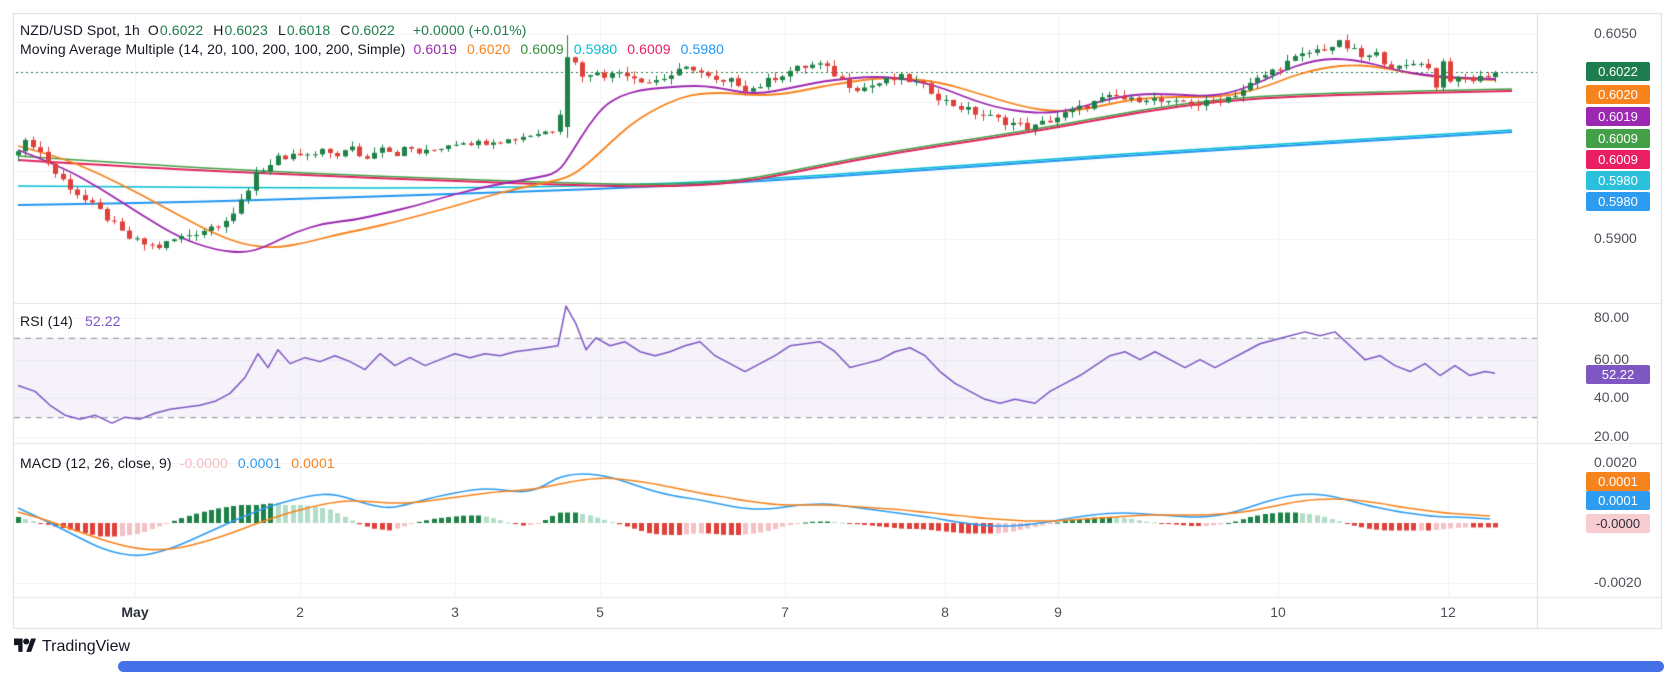  Describe the element at coordinates (1618, 180) in the screenshot. I see `price-badge-5: 0.5980` at that location.